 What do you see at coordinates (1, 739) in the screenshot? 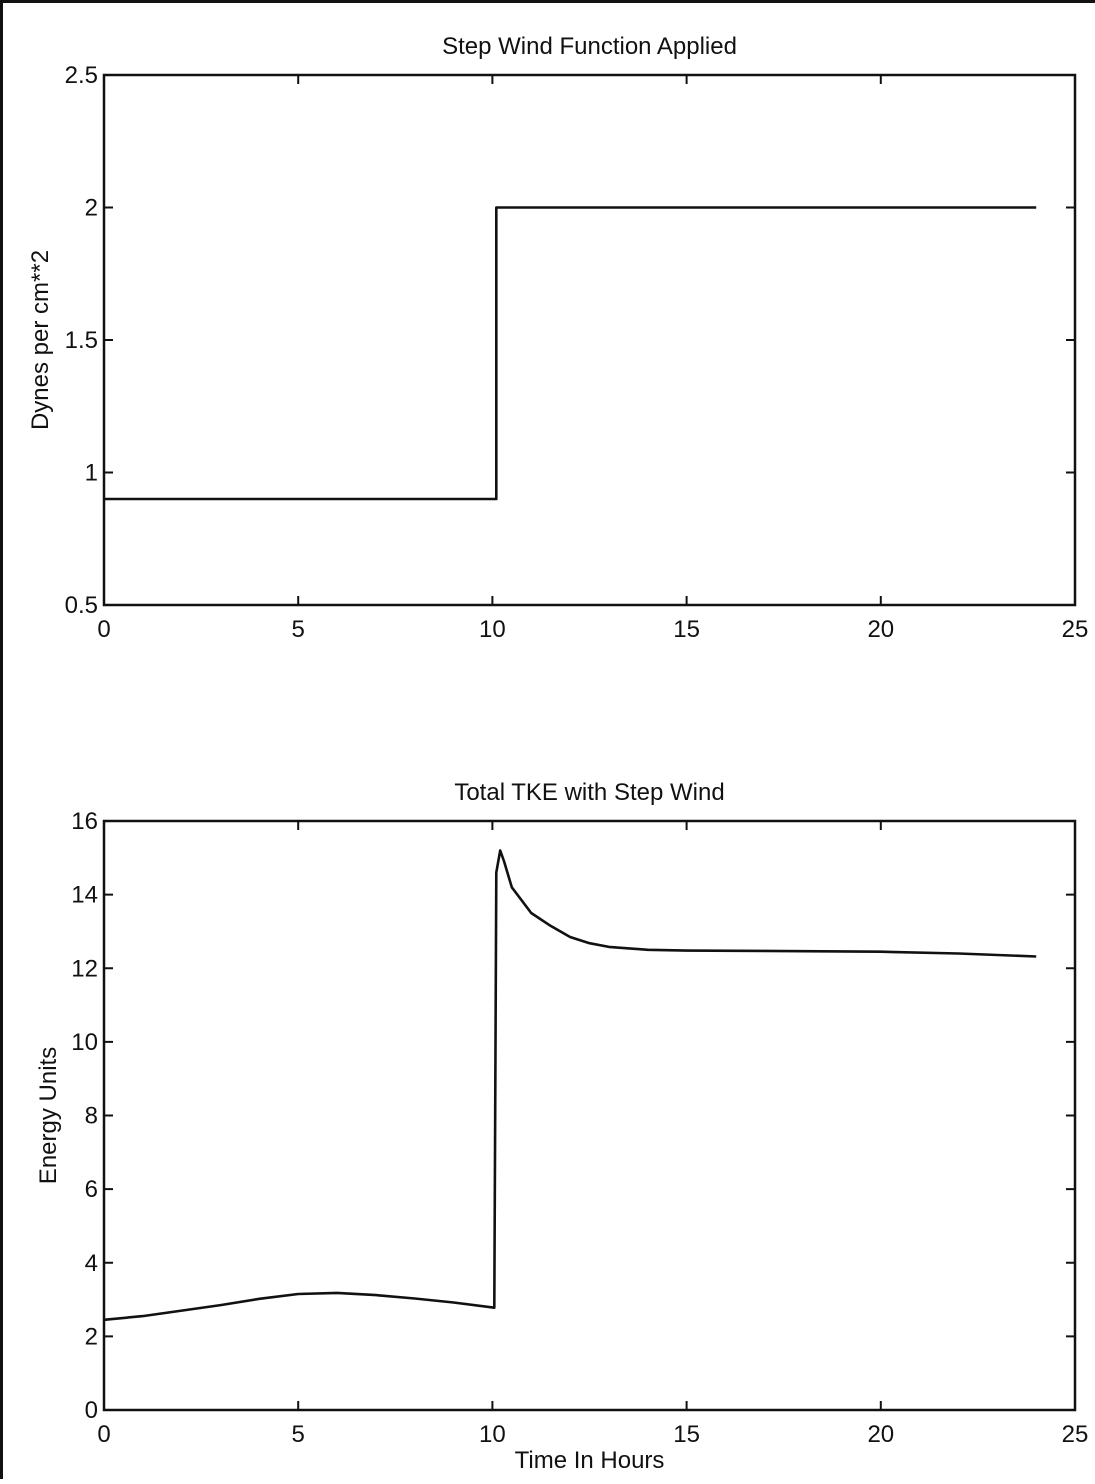
I see `page-border-left` at bounding box center [1, 739].